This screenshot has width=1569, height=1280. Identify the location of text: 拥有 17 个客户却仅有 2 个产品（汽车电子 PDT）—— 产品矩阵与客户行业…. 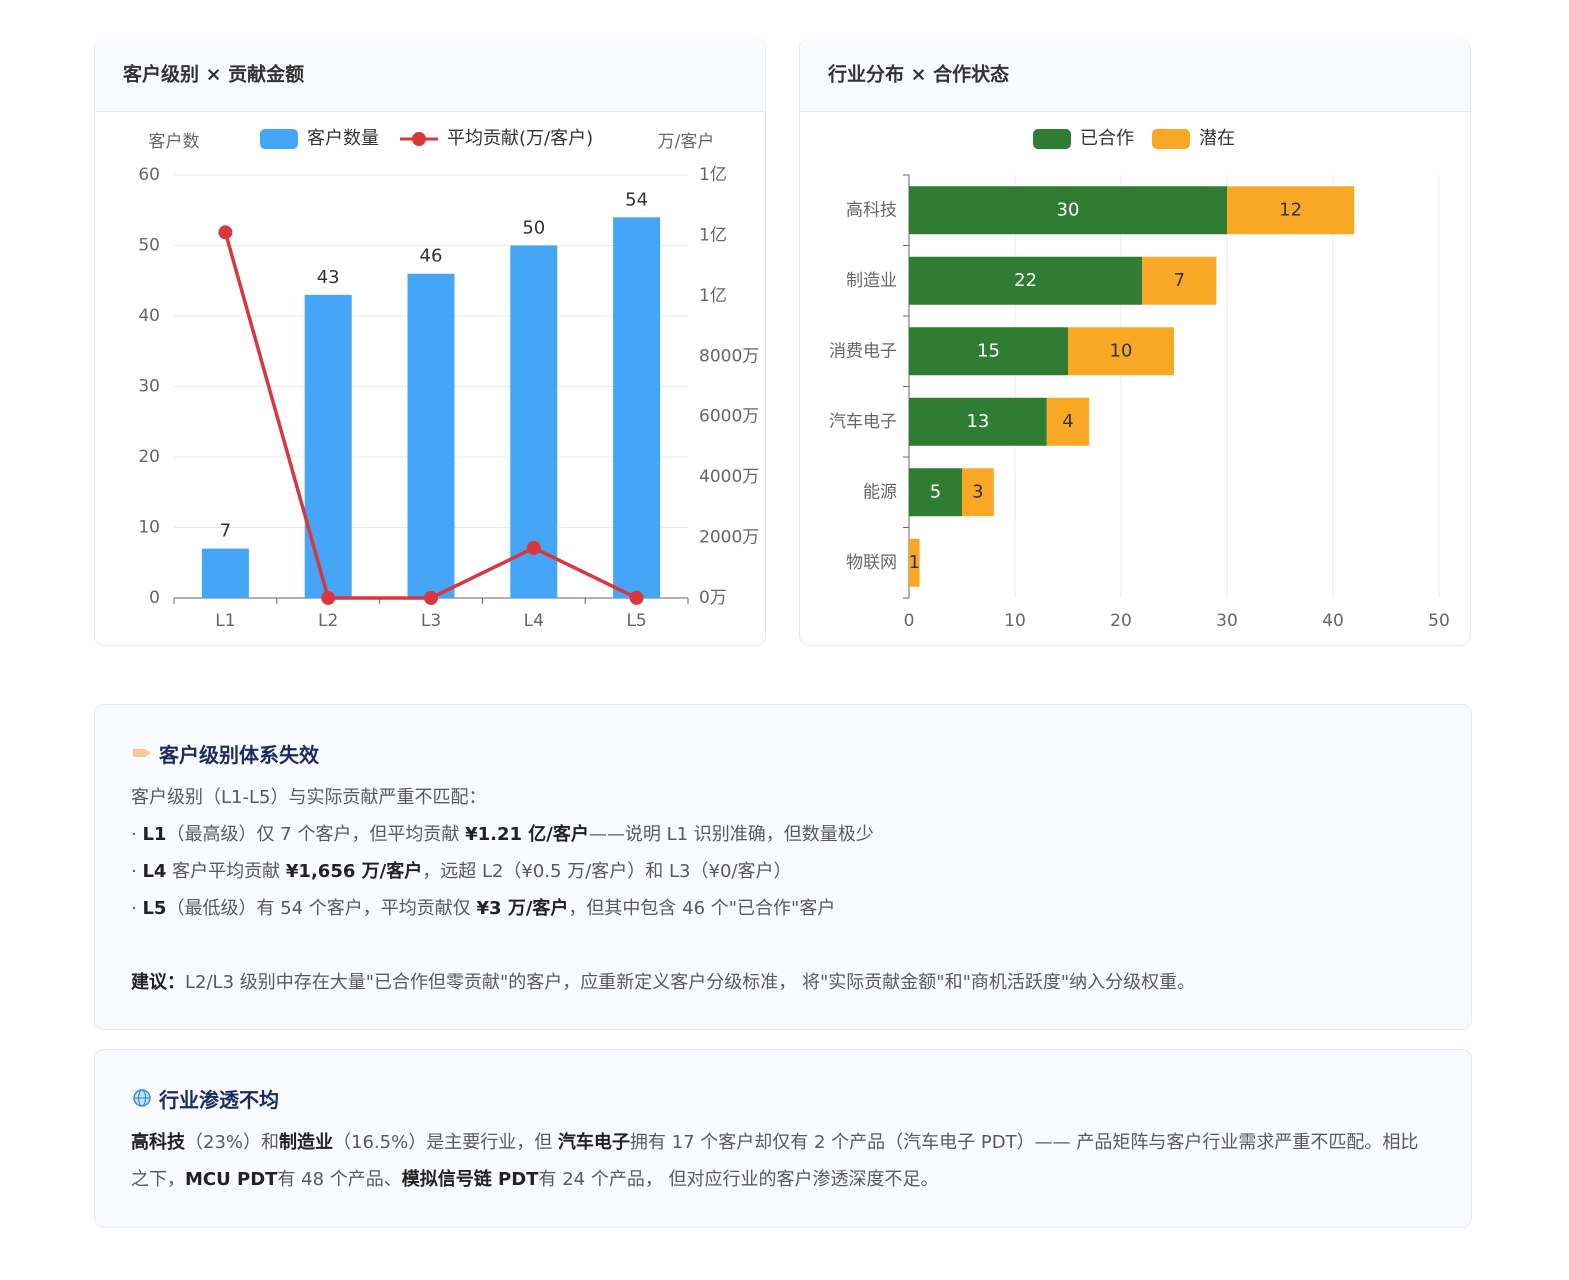
(775, 1161).